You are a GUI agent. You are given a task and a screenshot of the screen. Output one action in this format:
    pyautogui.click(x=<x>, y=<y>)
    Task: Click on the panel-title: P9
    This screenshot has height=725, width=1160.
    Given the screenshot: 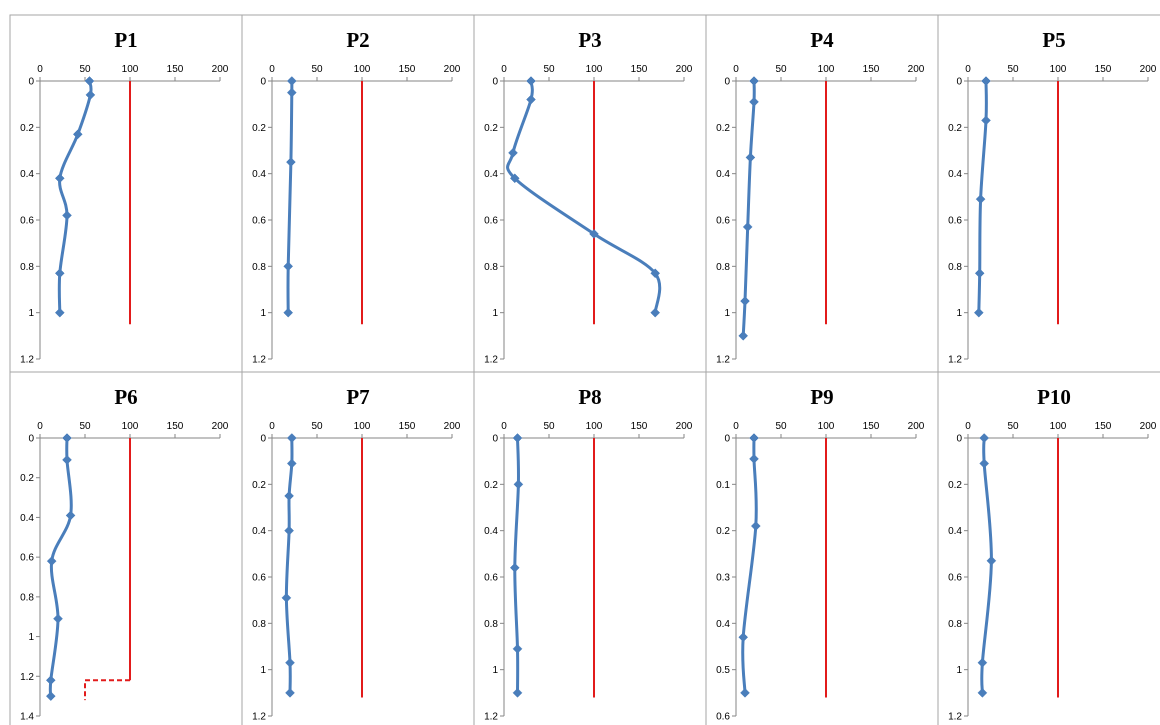 What is the action you would take?
    pyautogui.click(x=821, y=397)
    